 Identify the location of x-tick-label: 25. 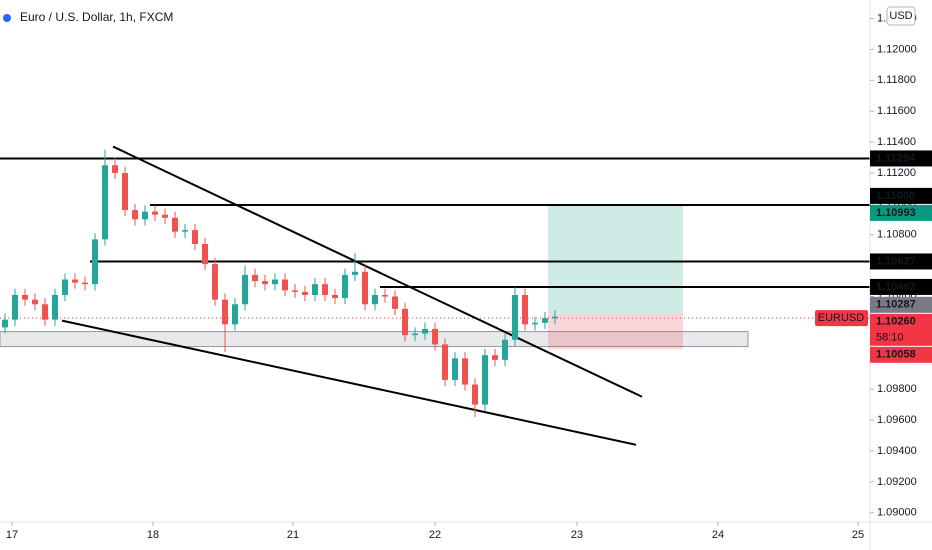
(858, 535).